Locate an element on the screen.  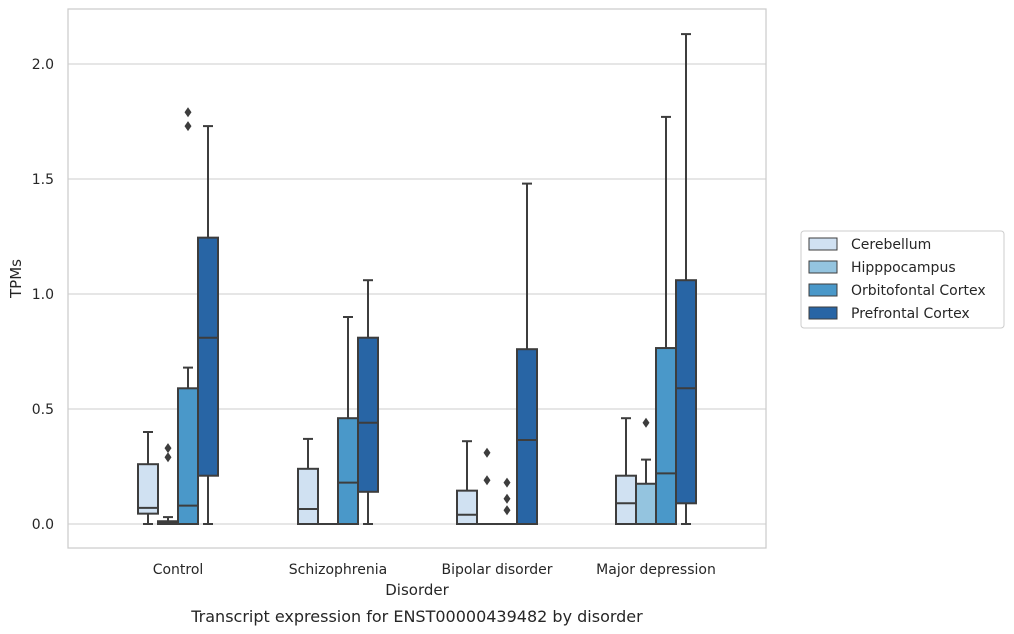
y-tick-labels: 0.0 0.5 1.0 1.5 2.0 is located at coordinates (43, 295).